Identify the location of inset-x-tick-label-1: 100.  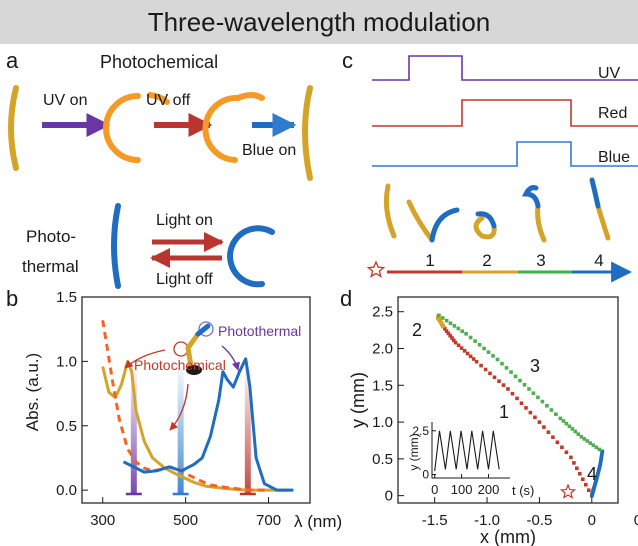
(462, 489).